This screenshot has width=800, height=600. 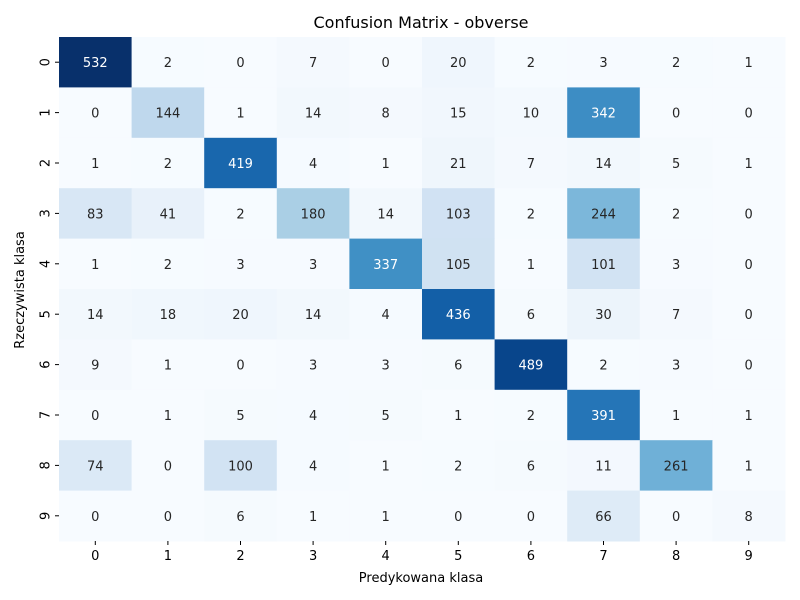 I want to click on x-tick-label-8: 8, so click(x=676, y=556).